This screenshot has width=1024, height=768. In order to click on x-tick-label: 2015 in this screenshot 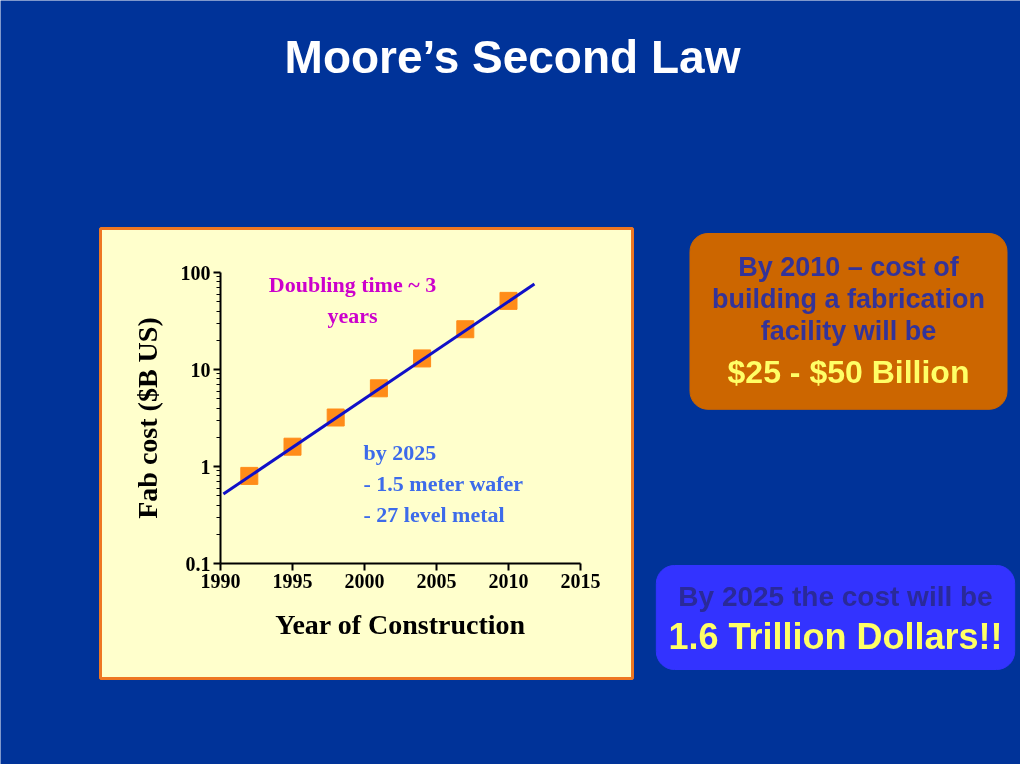, I will do `click(580, 580)`.